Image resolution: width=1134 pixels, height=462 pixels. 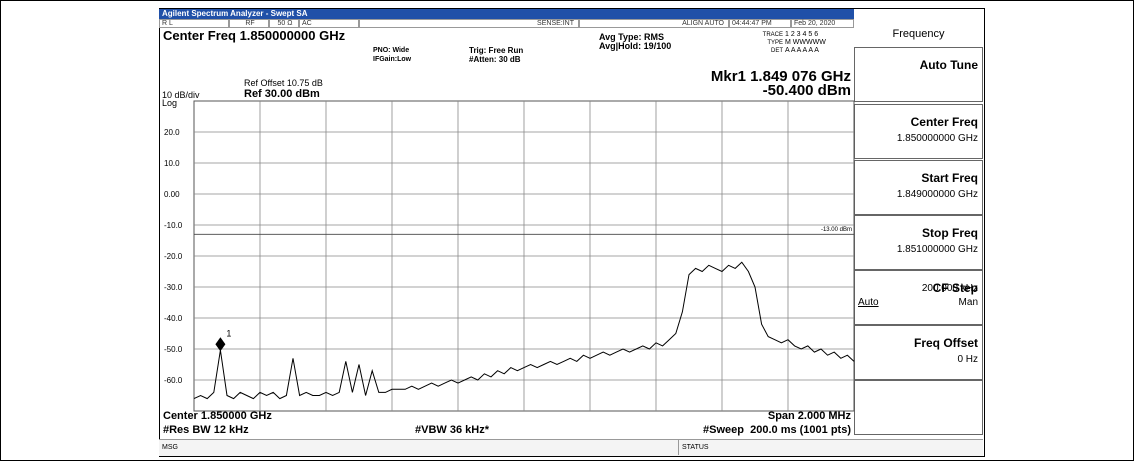 I want to click on status-align: ALIGN AUTO, so click(x=654, y=23).